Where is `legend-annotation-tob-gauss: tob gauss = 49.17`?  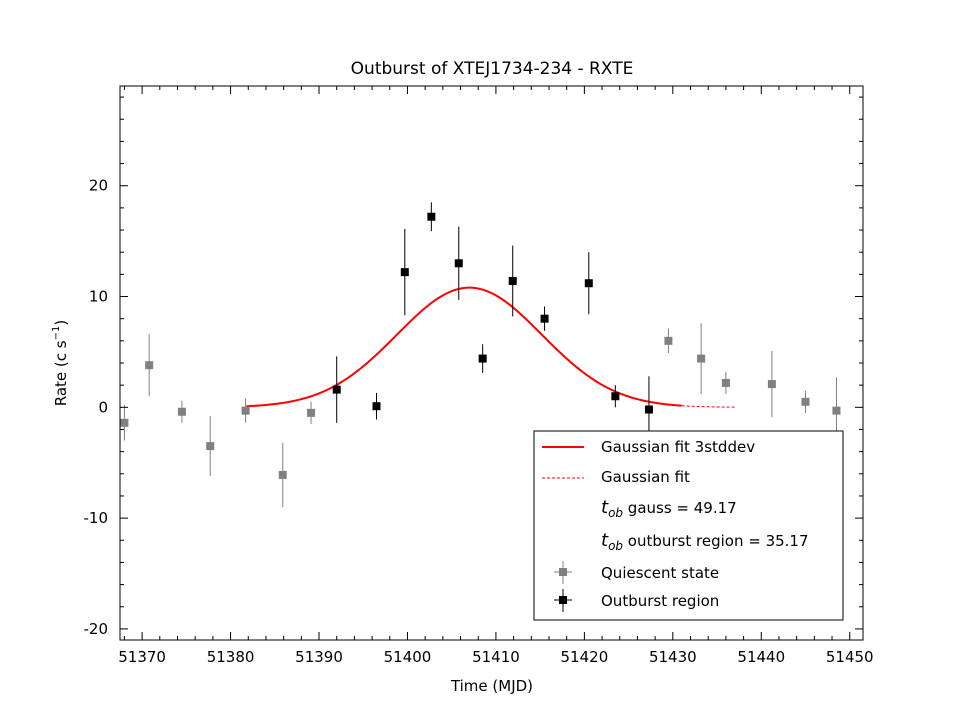 legend-annotation-tob-gauss: tob gauss = 49.17 is located at coordinates (669, 508).